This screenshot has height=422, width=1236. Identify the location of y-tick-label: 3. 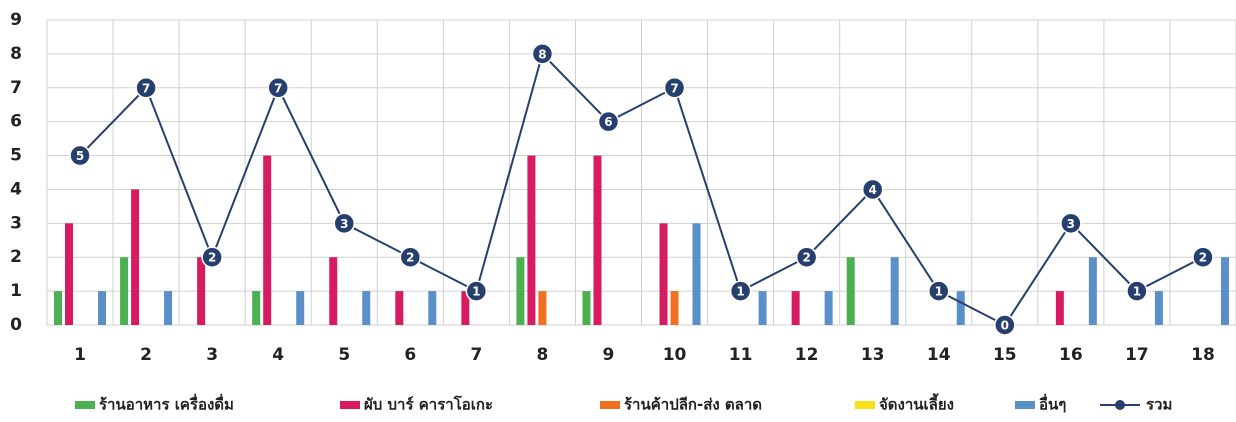
(16, 223).